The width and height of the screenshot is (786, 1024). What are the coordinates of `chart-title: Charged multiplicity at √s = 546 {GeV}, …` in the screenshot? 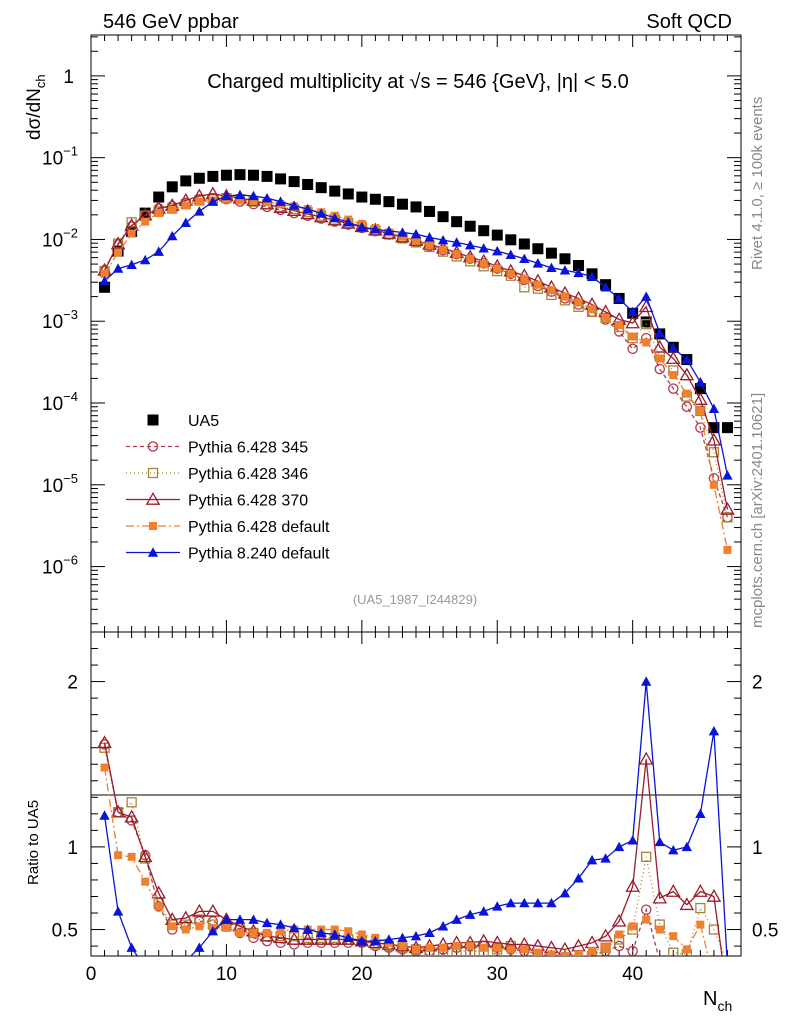 It's located at (418, 82).